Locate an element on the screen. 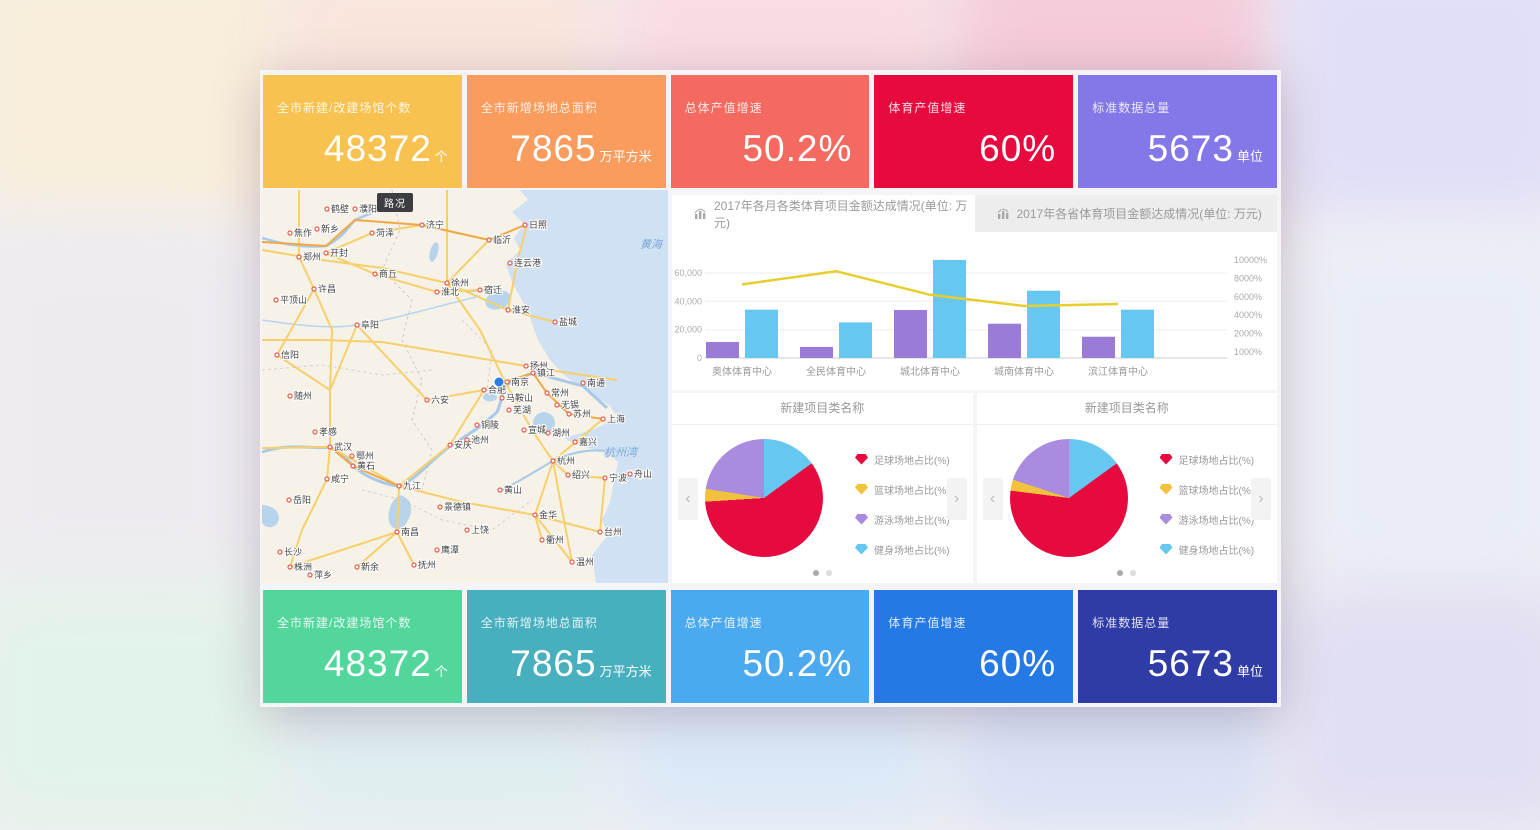 This screenshot has width=1540, height=830. svg-text: 宿迁 is located at coordinates (493, 289).